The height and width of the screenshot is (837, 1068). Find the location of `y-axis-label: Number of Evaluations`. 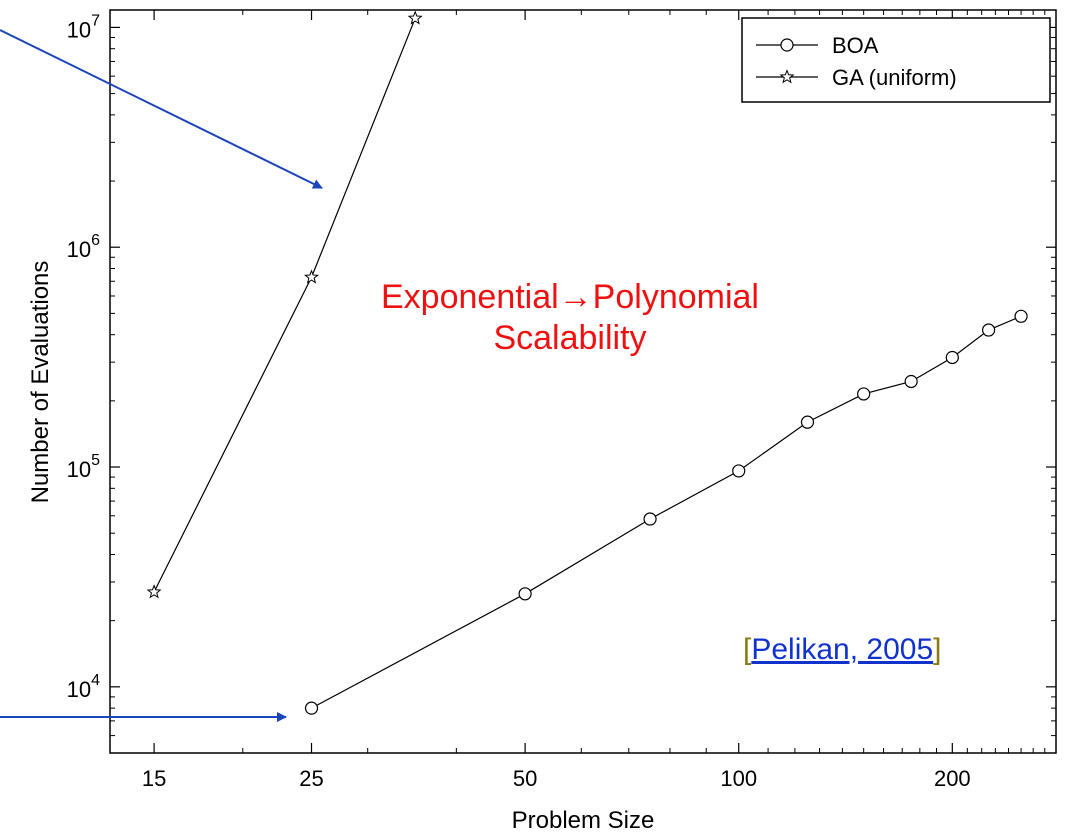

y-axis-label: Number of Evaluations is located at coordinates (40, 382).